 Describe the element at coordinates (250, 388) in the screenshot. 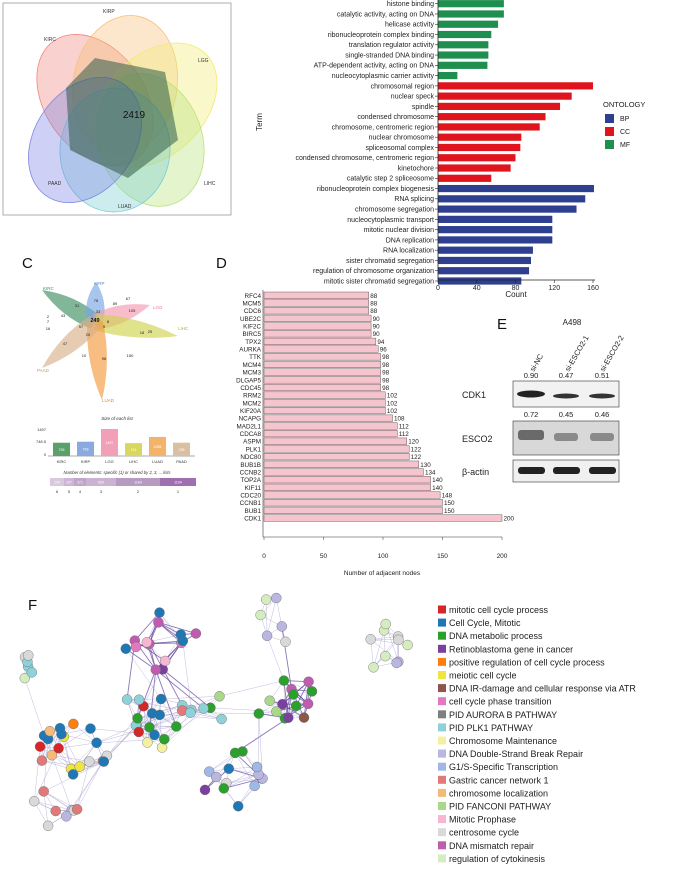

I see `hub-gene-label: CDC45` at that location.